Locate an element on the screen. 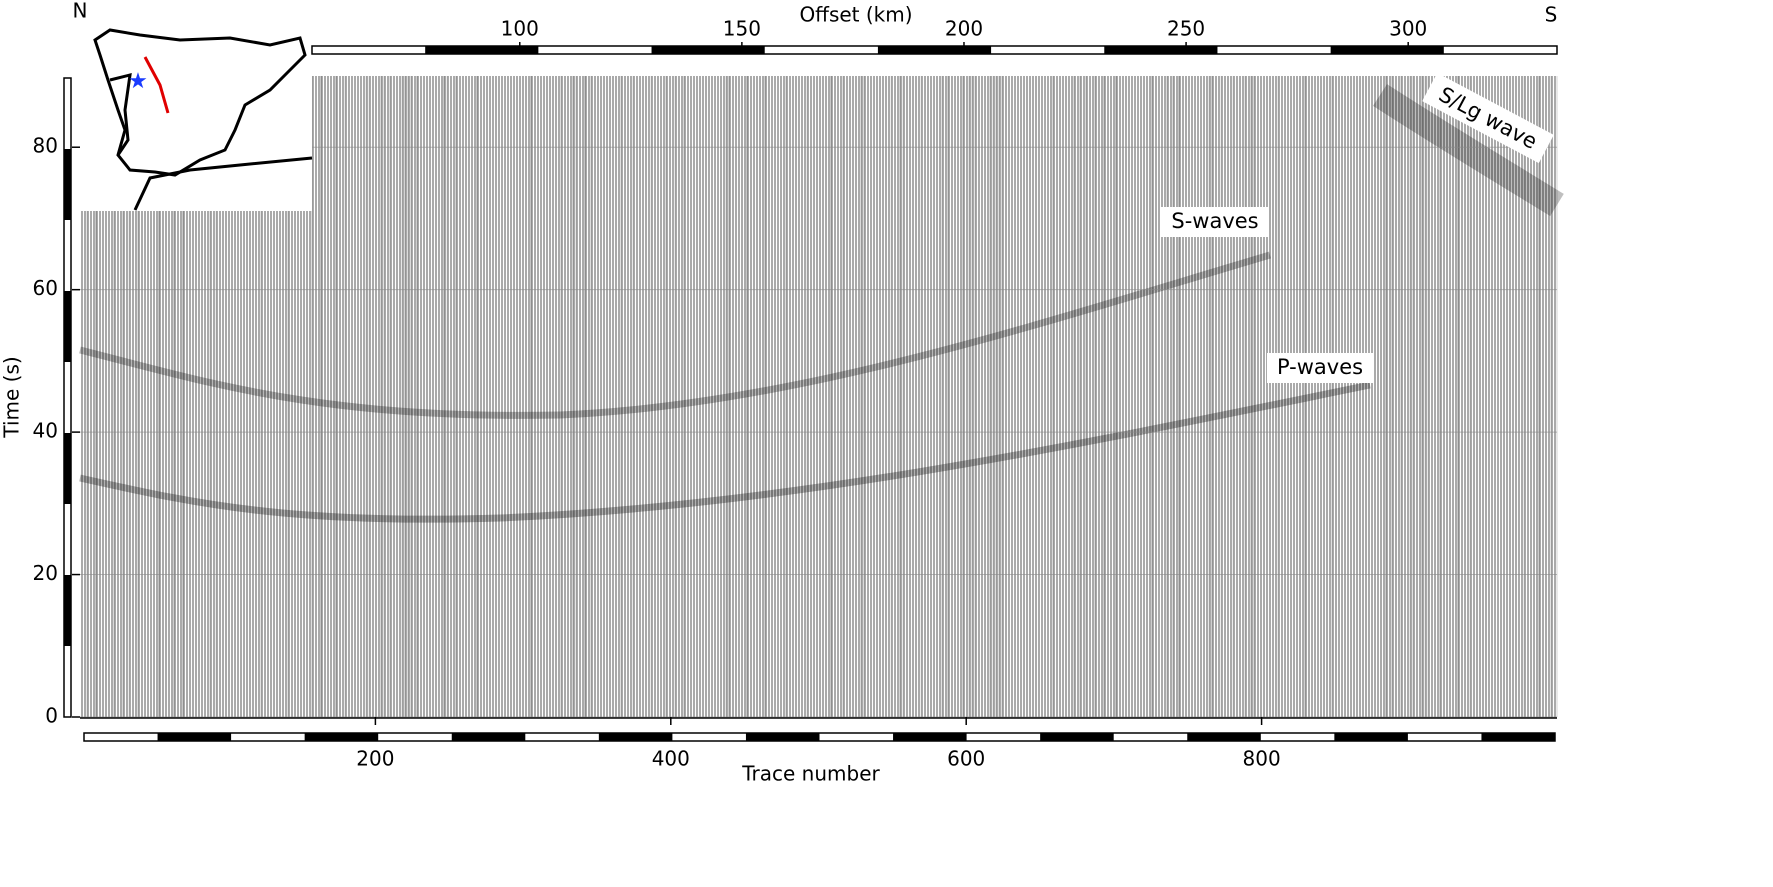 The height and width of the screenshot is (887, 1773). x2-tick-label: 150 is located at coordinates (742, 29).